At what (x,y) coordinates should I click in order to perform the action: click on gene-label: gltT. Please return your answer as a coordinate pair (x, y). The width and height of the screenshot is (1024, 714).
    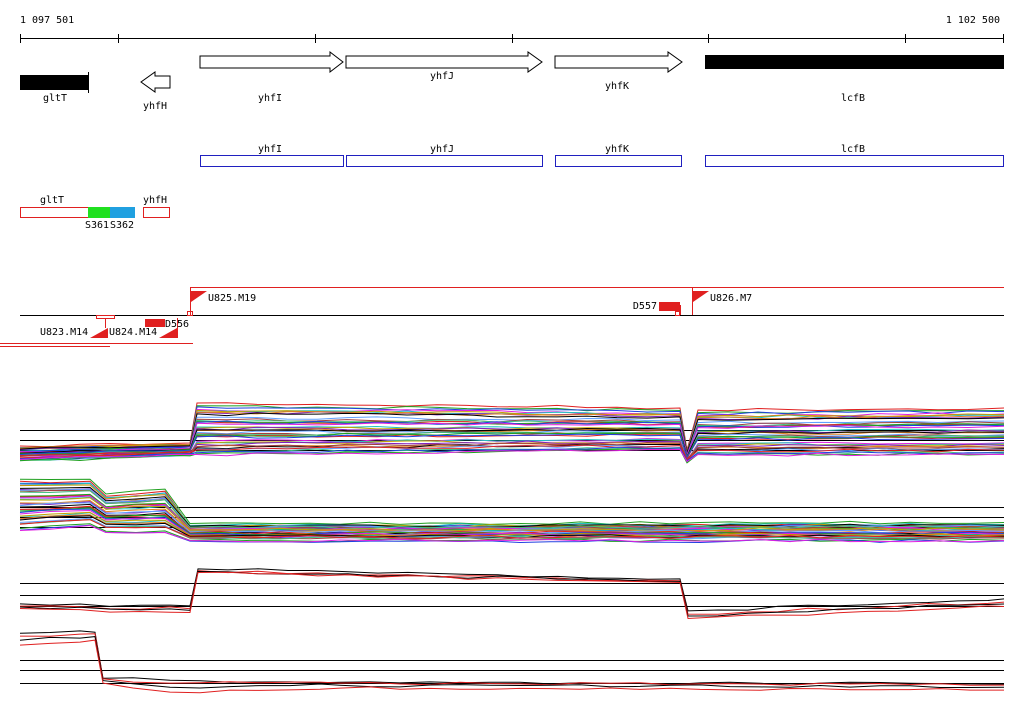
    Looking at the image, I should click on (55, 98).